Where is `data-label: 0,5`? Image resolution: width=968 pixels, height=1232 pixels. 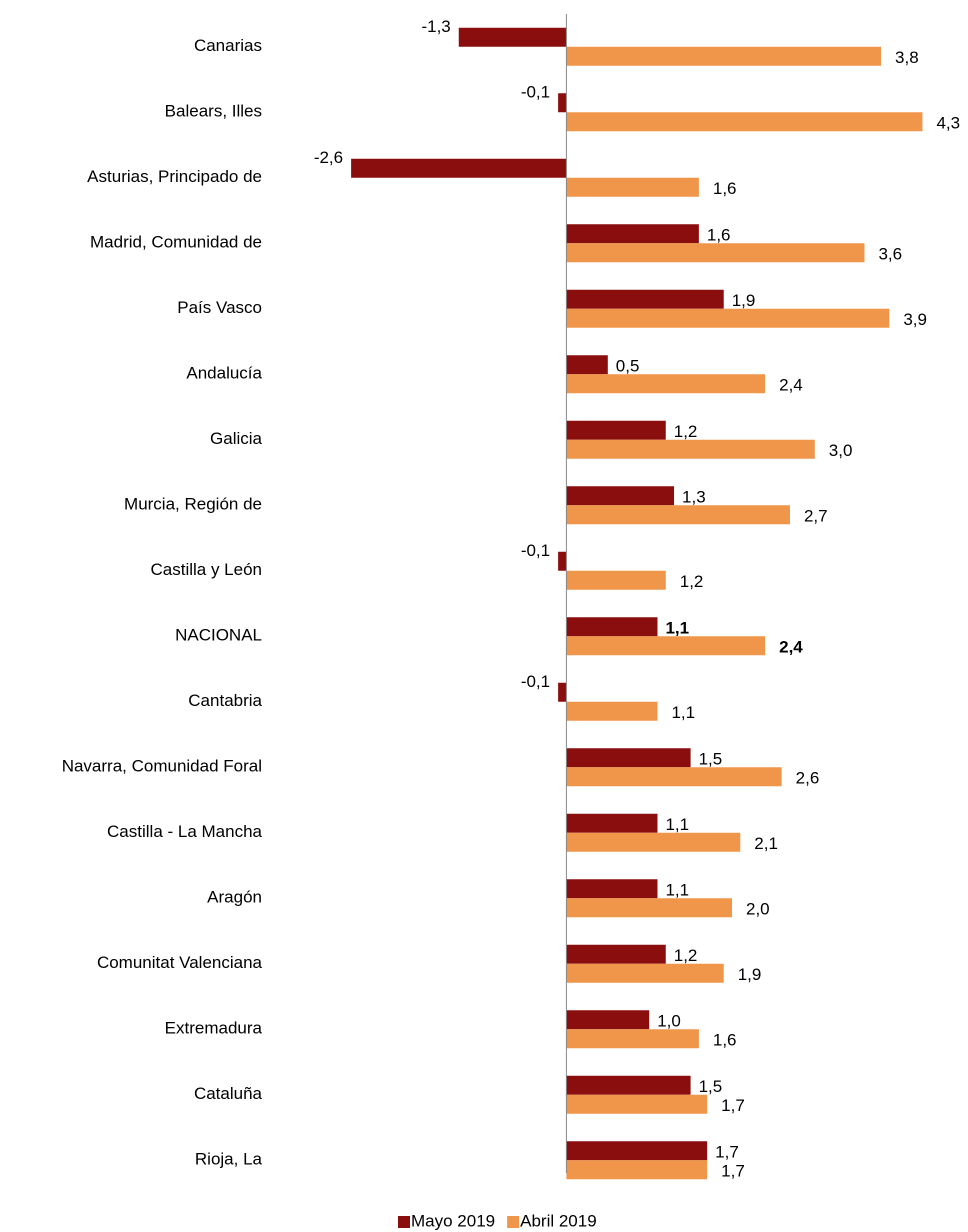
data-label: 0,5 is located at coordinates (628, 366).